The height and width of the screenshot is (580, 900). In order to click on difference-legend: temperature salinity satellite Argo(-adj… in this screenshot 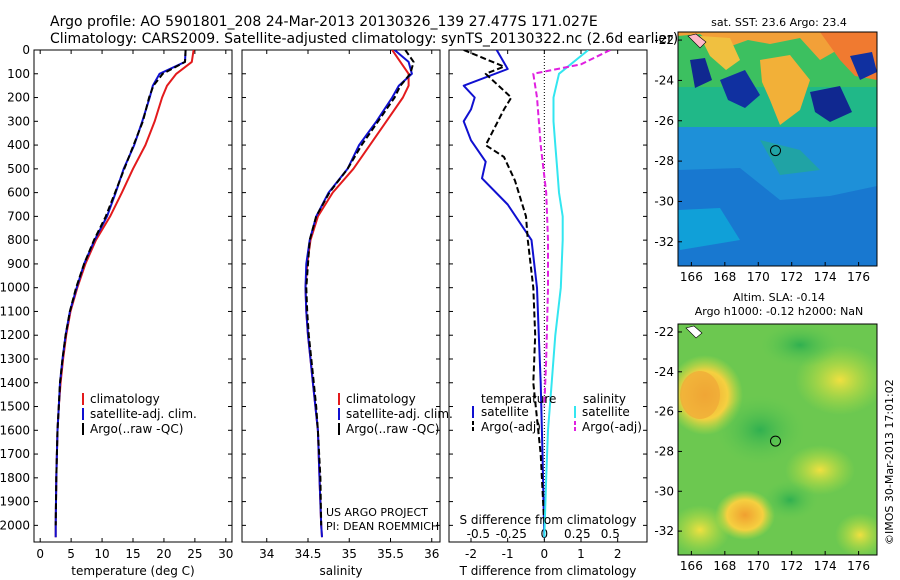, I will do `click(557, 413)`.